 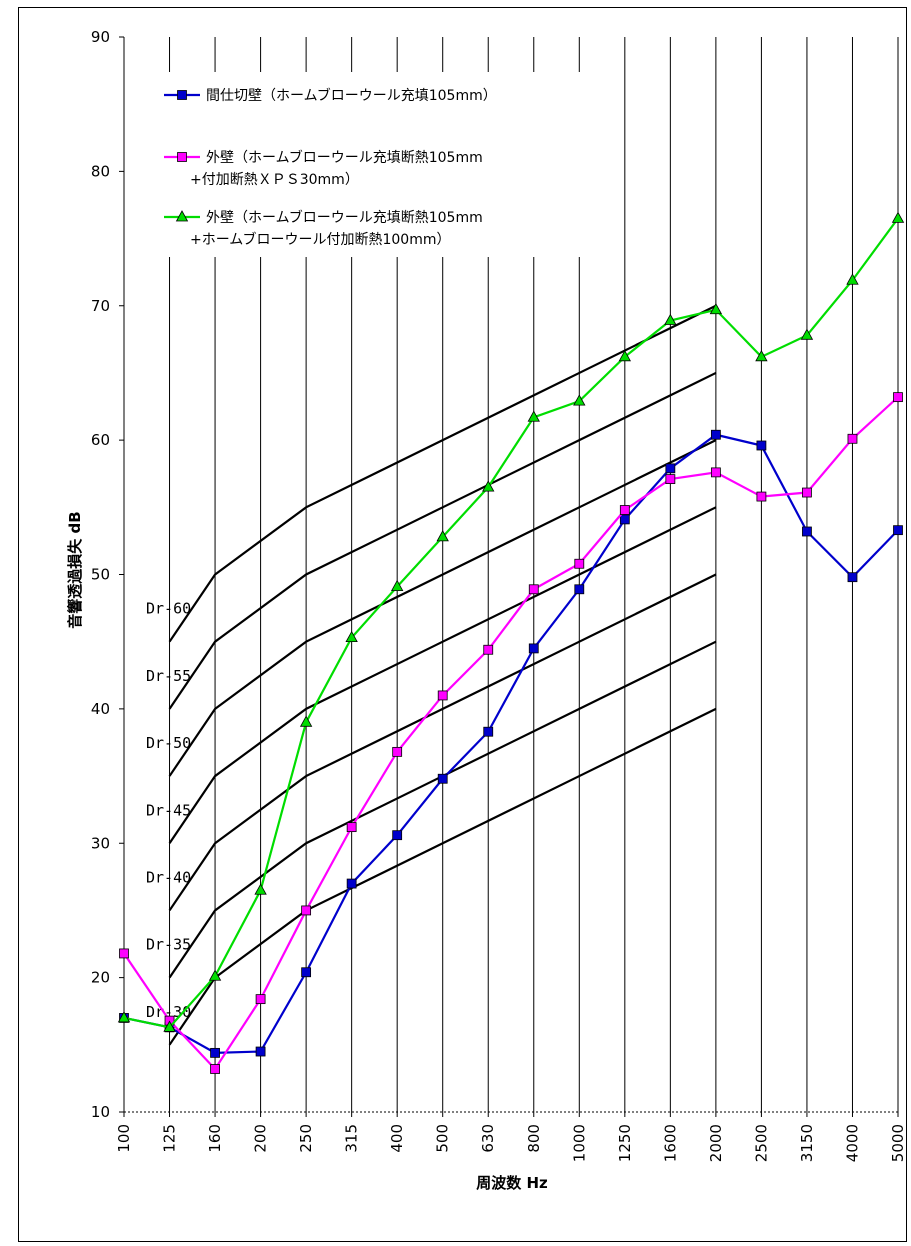 What do you see at coordinates (898, 1143) in the screenshot?
I see `x-tick-label: 5000` at bounding box center [898, 1143].